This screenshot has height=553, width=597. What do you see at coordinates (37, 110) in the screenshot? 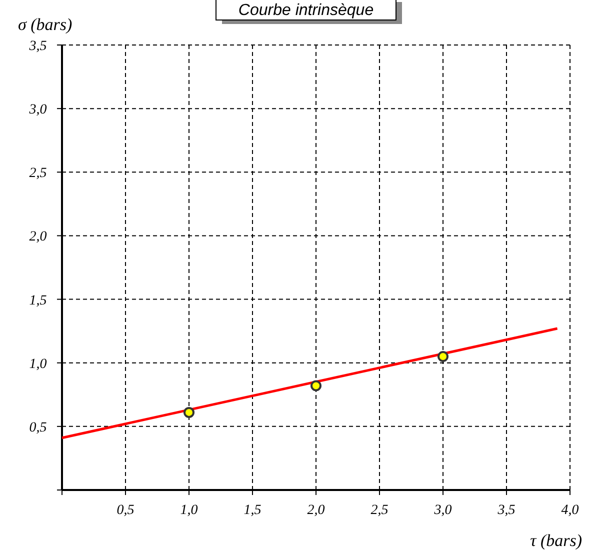
I see `y-tick-label: 3,0` at bounding box center [37, 110].